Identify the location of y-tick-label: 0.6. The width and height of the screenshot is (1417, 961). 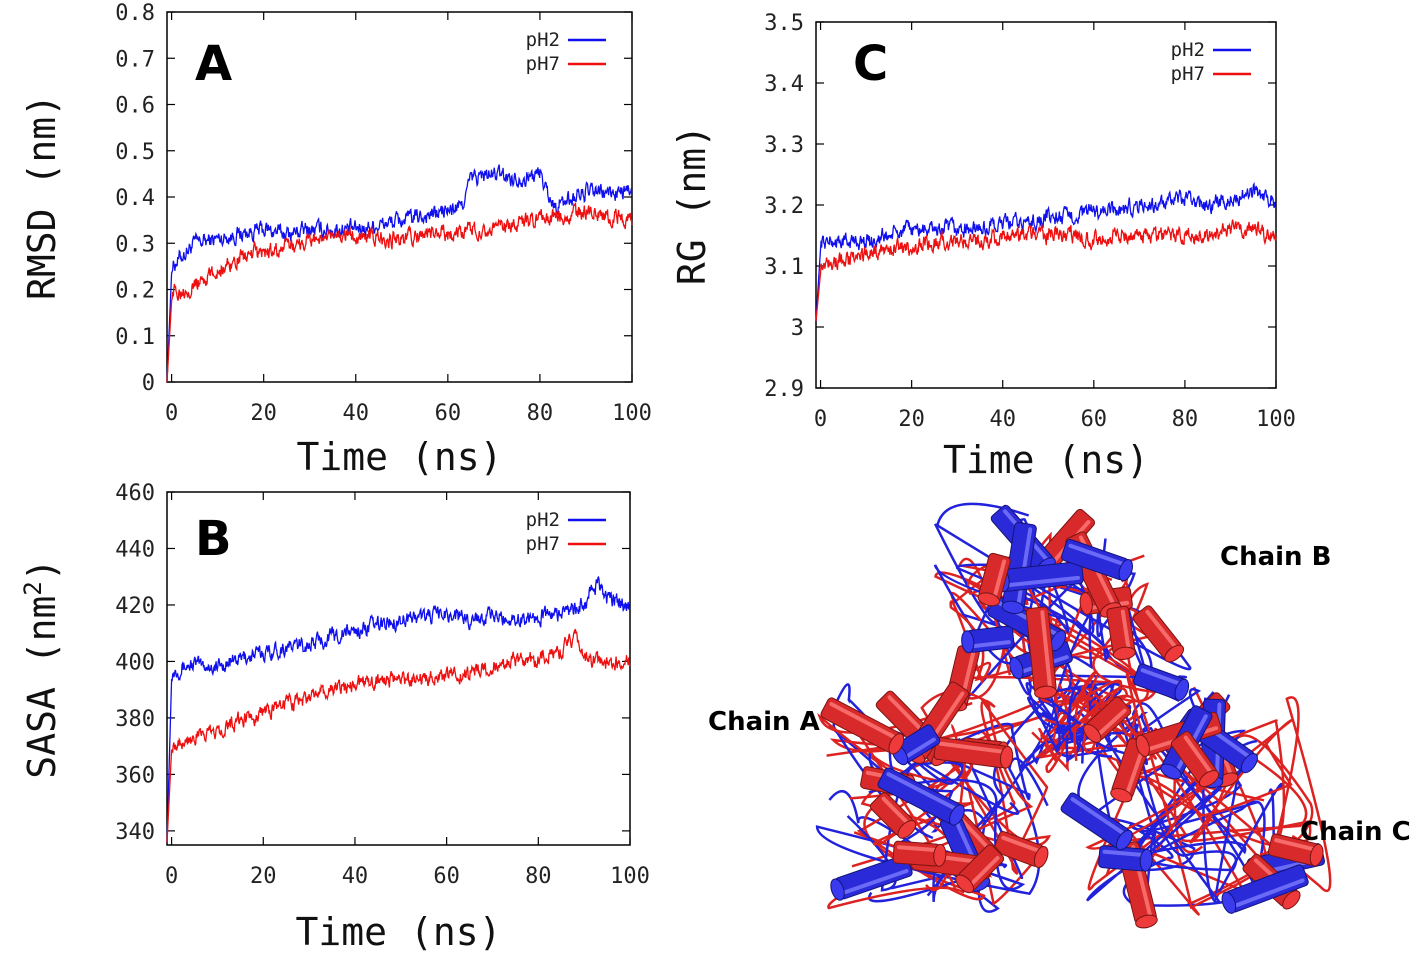
(135, 106).